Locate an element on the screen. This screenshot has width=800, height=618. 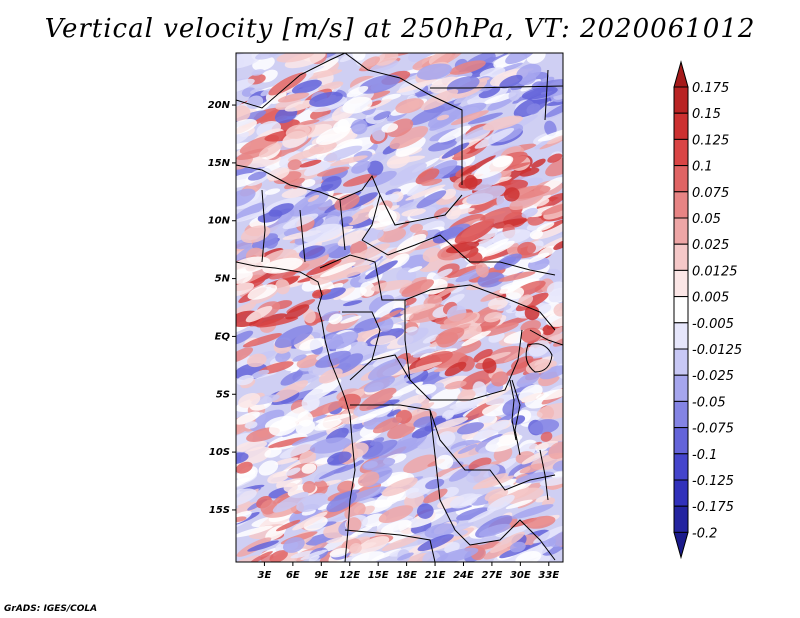
latitude-labels: 20N 15N 10N 5N EQ 5S 10S 15S is located at coordinates (222, 308).